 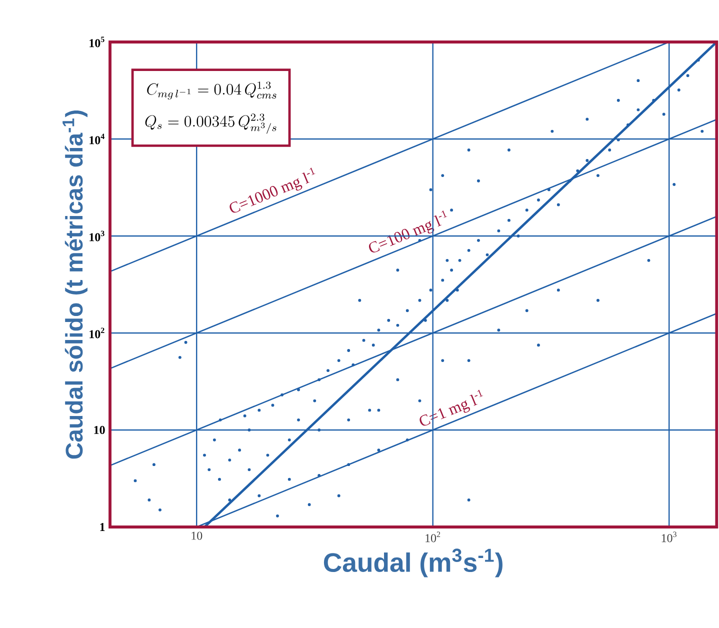 I want to click on y-tick-label: 10$^{2}$, so click(x=97, y=333).